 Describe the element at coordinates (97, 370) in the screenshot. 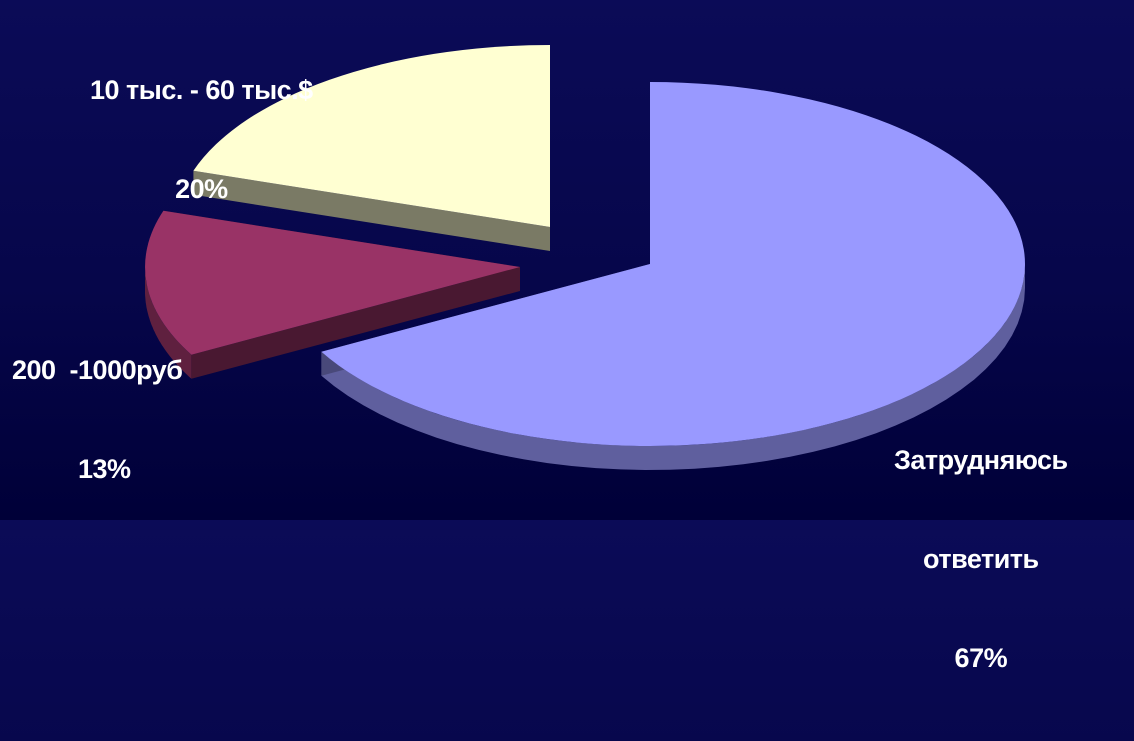

I see `slice-category-text: 200 -1000руб` at that location.